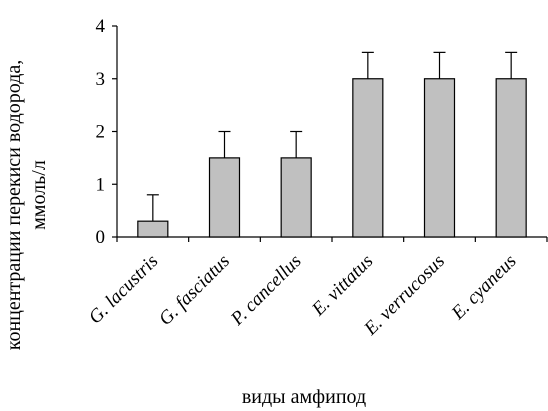 The image size is (548, 411). Describe the element at coordinates (194, 290) in the screenshot. I see `x-tick-label: G. fasciatus` at that location.